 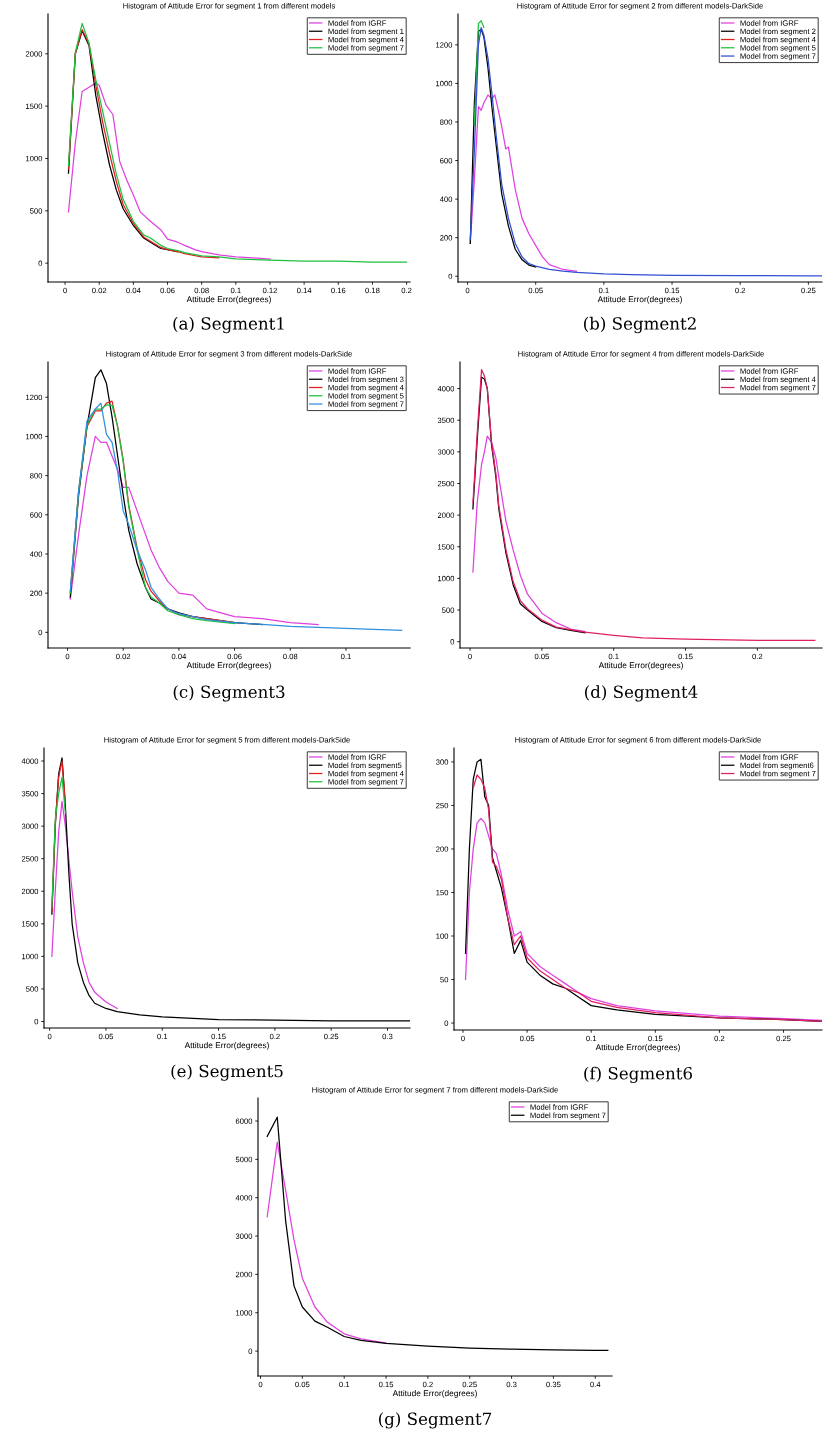 What do you see at coordinates (227, 1072) in the screenshot?
I see `text: (e) Segment5` at bounding box center [227, 1072].